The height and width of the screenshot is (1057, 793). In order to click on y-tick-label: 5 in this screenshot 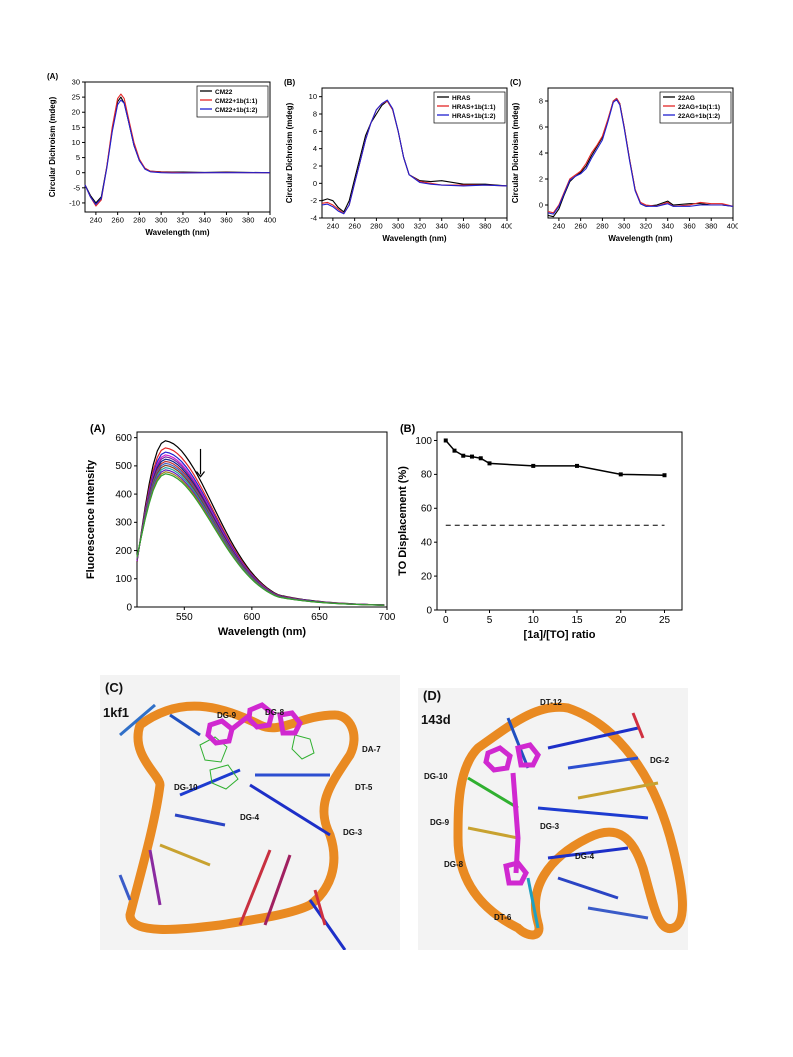, I will do `click(78, 157)`.